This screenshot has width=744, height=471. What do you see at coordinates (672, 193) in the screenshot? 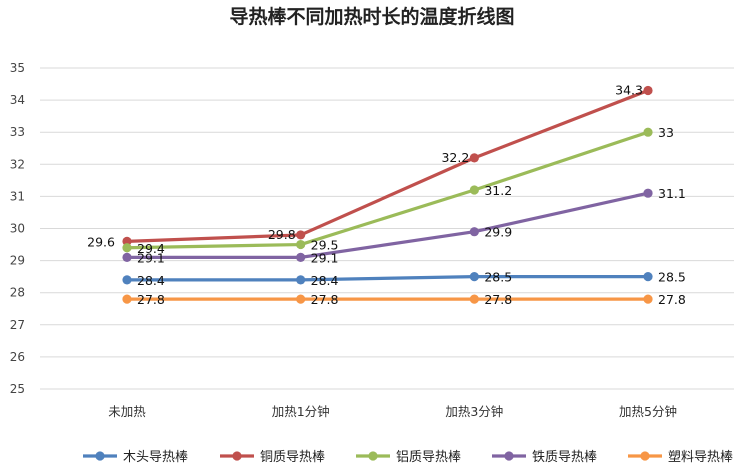
I see `data-label: 31.1` at bounding box center [672, 193].